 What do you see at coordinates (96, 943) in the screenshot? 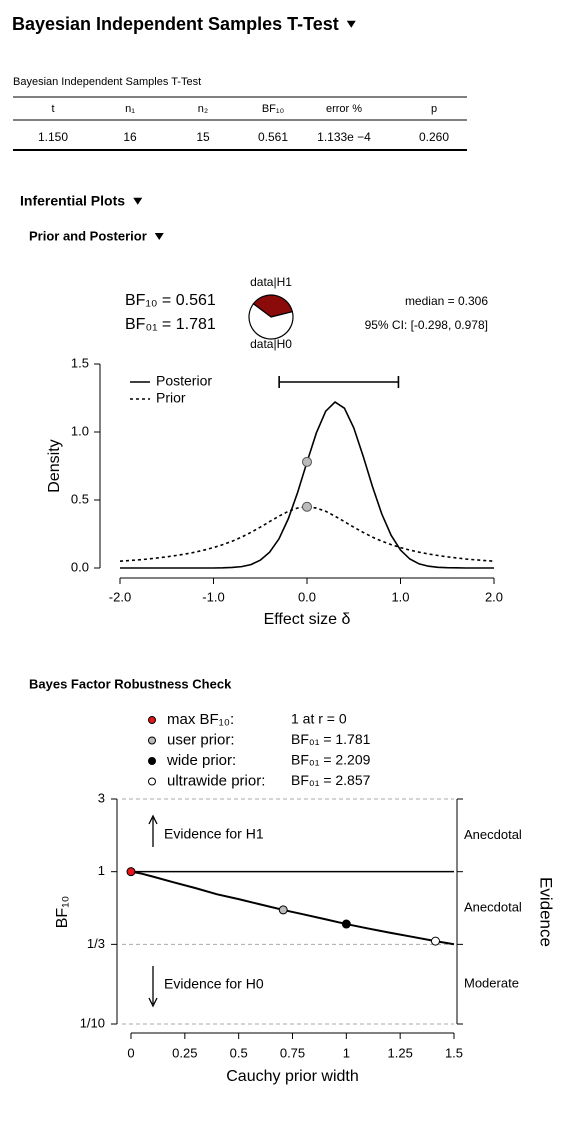
I see `y-tick-label: 1/3` at bounding box center [96, 943].